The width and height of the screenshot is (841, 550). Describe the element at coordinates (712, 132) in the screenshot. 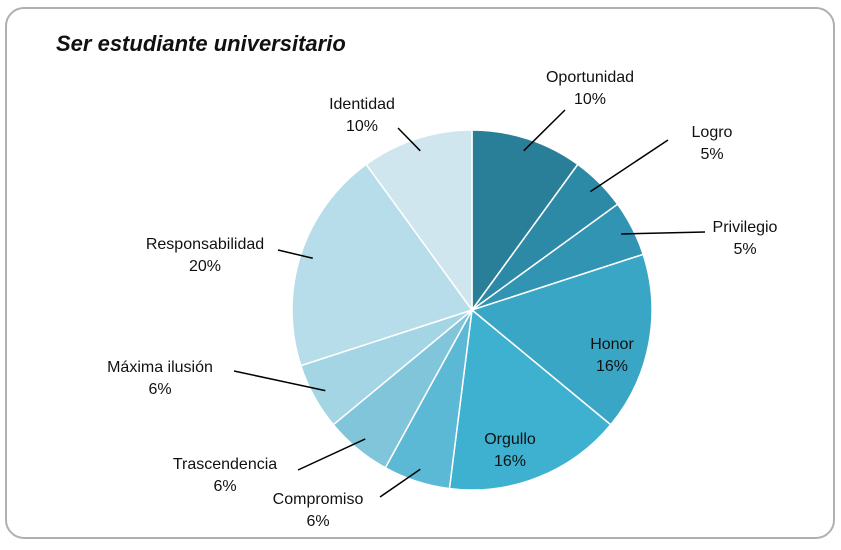

I see `slice-label: Logro` at that location.